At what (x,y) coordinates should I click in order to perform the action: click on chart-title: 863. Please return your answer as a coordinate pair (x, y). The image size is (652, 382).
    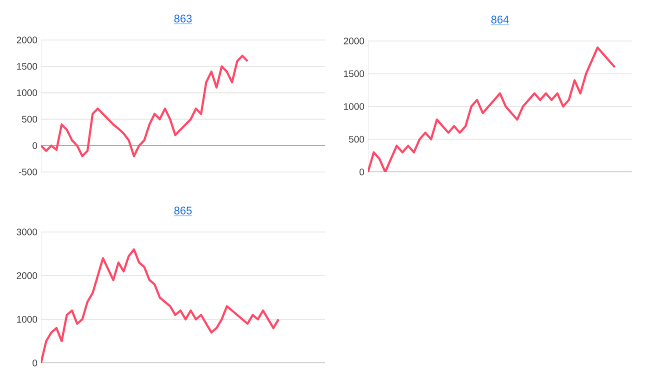
    Looking at the image, I should click on (183, 18).